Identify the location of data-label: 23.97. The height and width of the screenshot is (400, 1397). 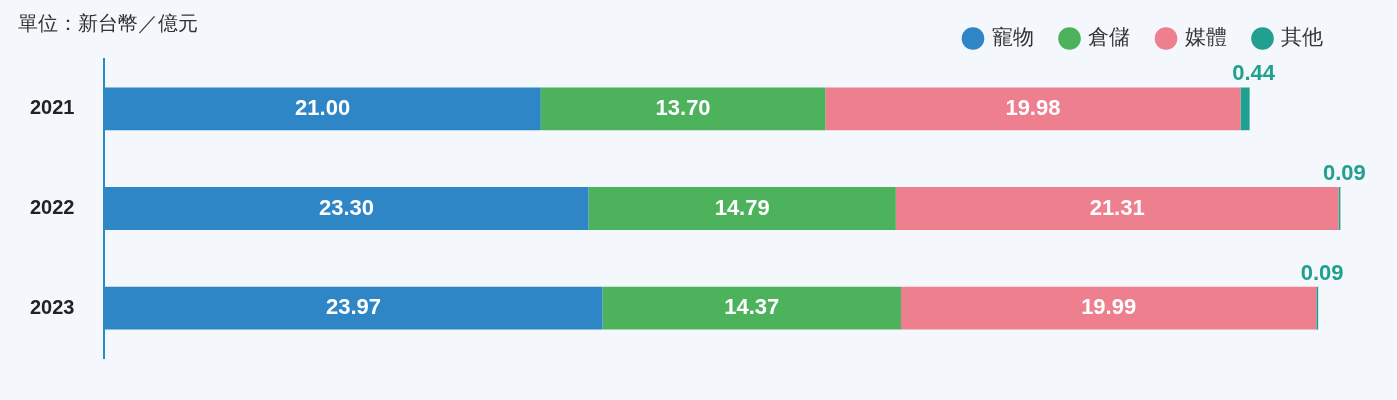
(353, 307).